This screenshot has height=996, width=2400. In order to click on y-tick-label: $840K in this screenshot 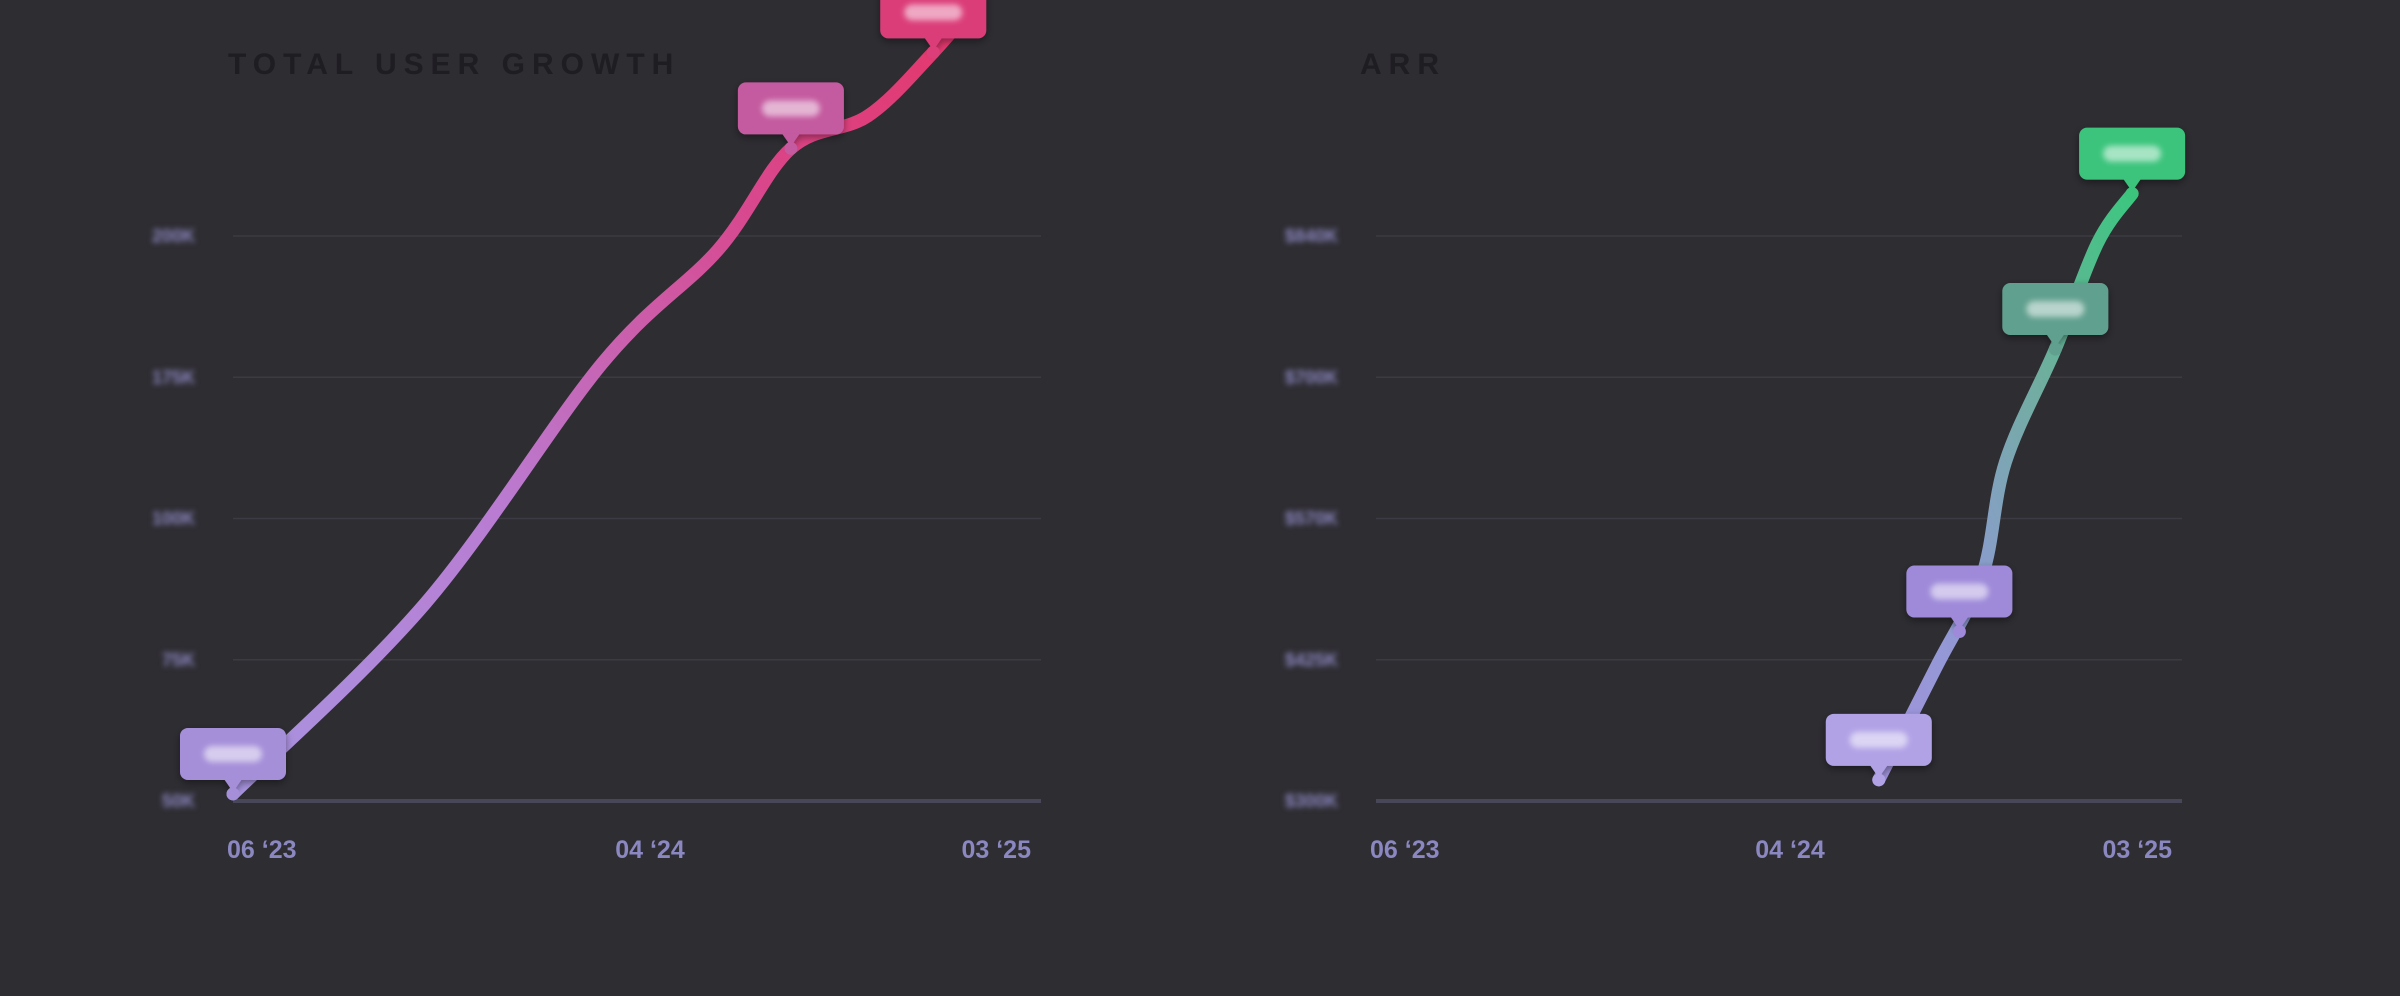, I will do `click(1311, 236)`.